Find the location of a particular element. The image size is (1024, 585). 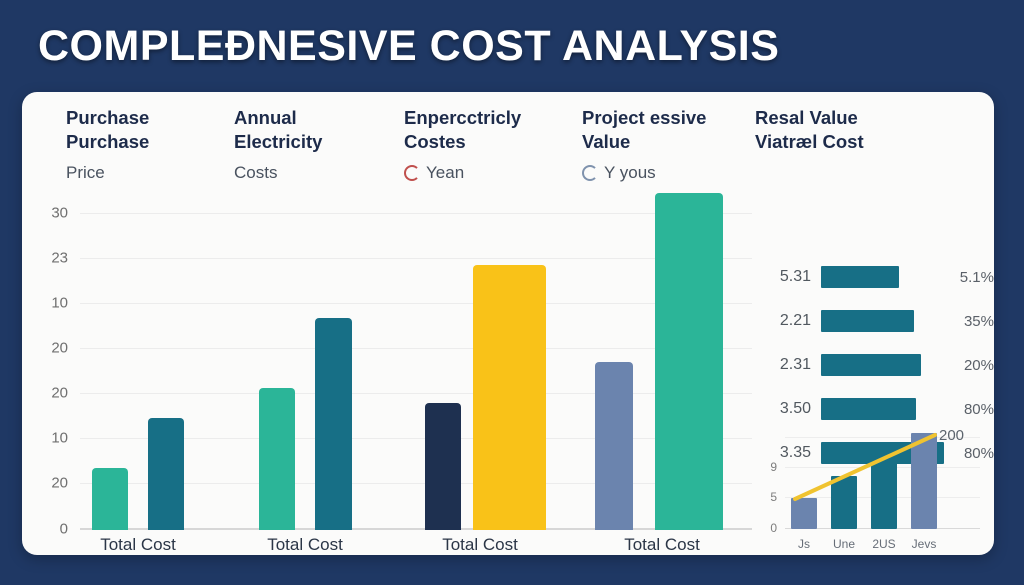

column-header-annual-electricity: Annual Electricity Costs is located at coordinates (278, 144).